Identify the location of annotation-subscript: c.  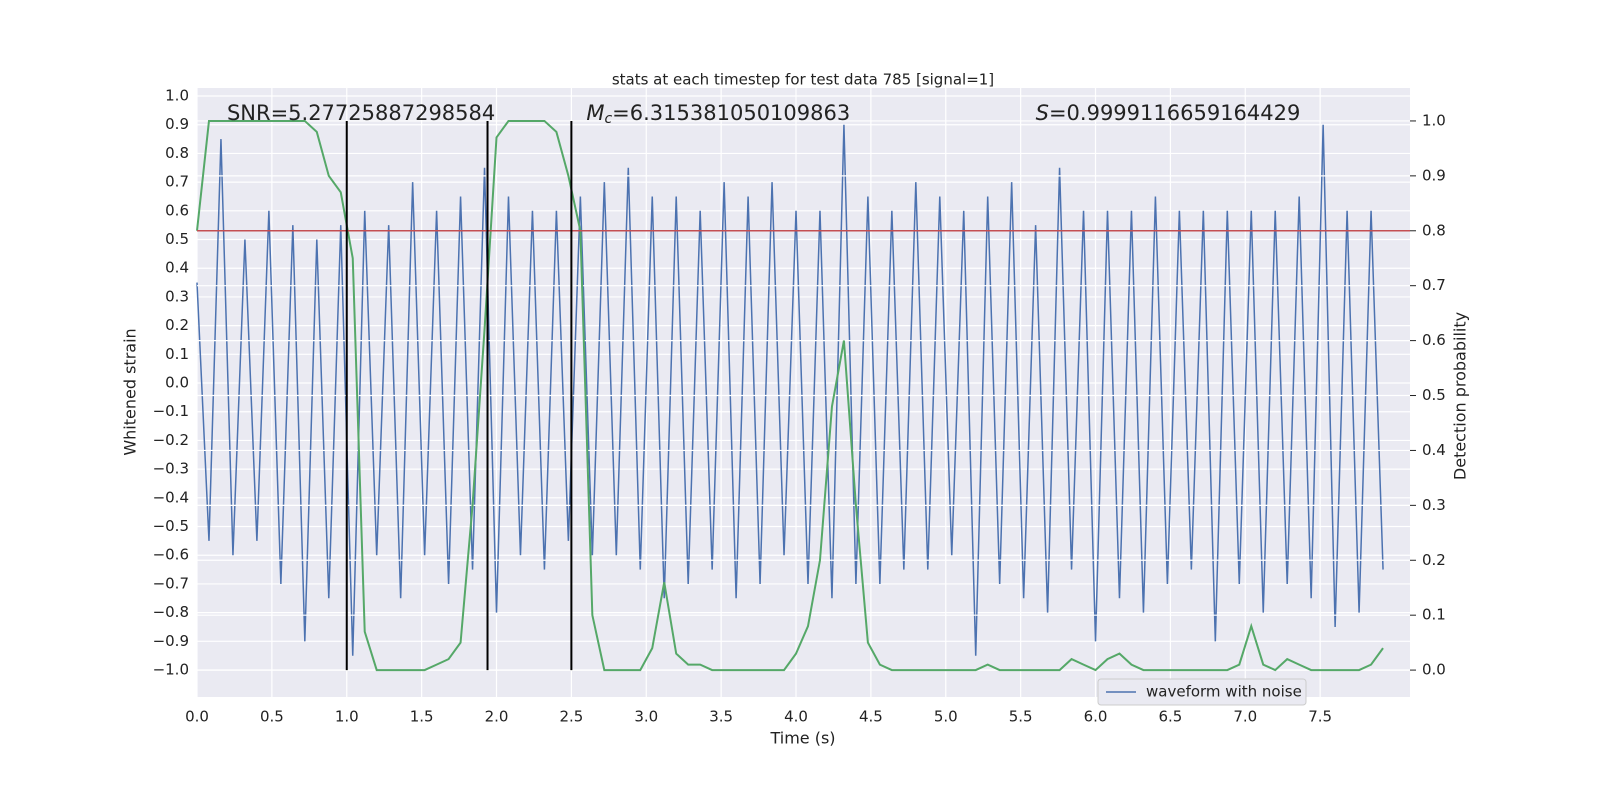
(608, 119).